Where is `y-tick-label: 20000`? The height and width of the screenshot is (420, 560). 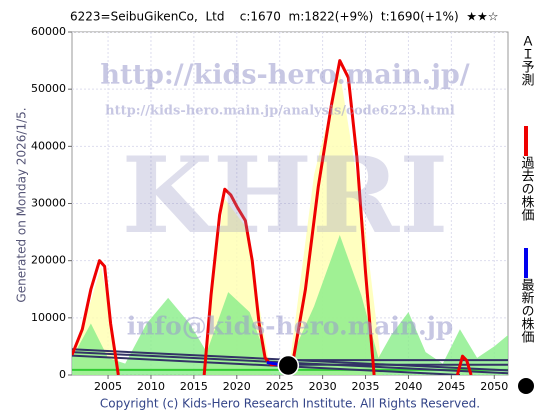 y-tick-label: 20000 is located at coordinates (48, 260).